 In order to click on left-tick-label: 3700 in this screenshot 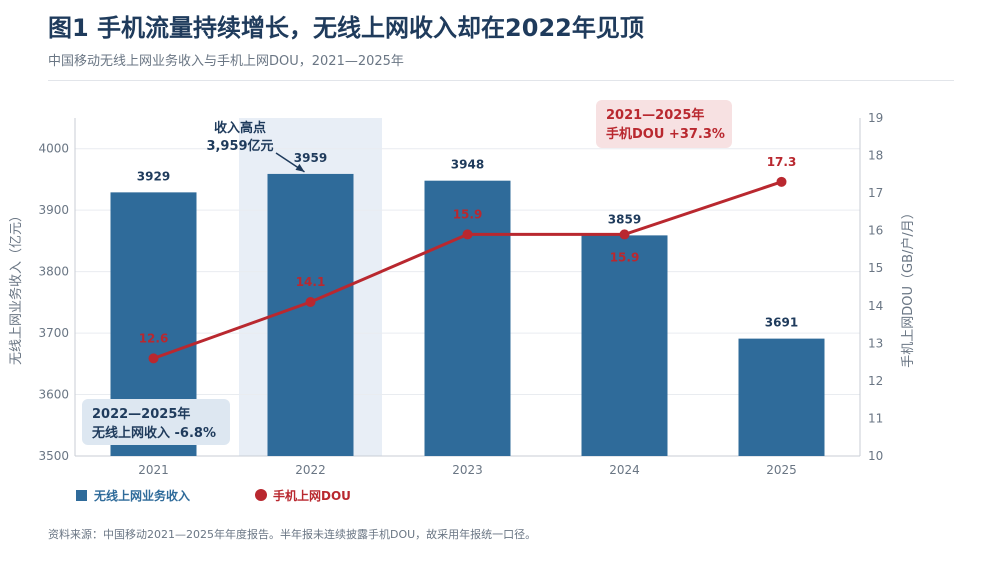, I will do `click(53, 333)`.